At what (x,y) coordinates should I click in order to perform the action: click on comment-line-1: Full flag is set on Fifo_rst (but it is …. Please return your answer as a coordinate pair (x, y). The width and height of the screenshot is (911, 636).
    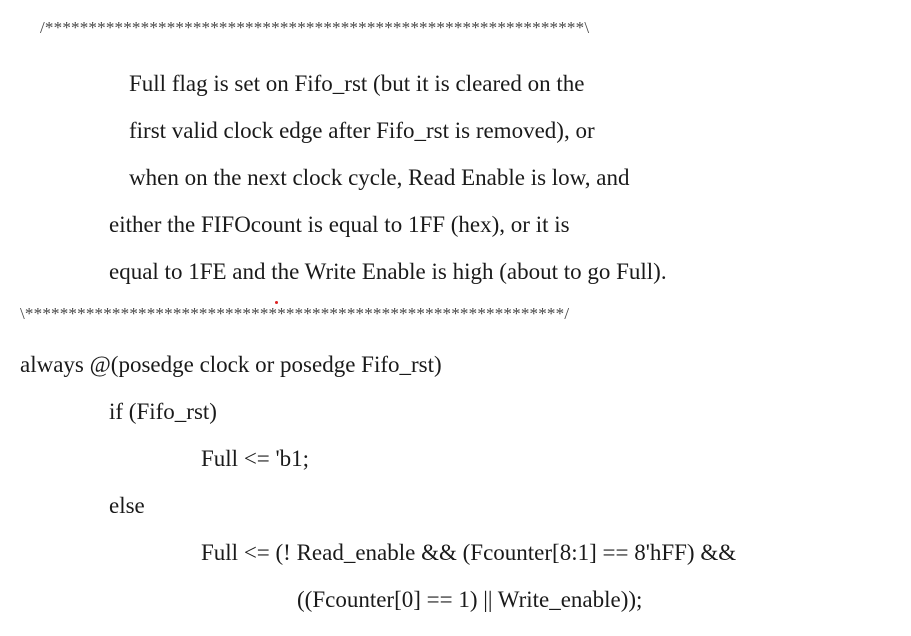
    Looking at the image, I should click on (357, 83).